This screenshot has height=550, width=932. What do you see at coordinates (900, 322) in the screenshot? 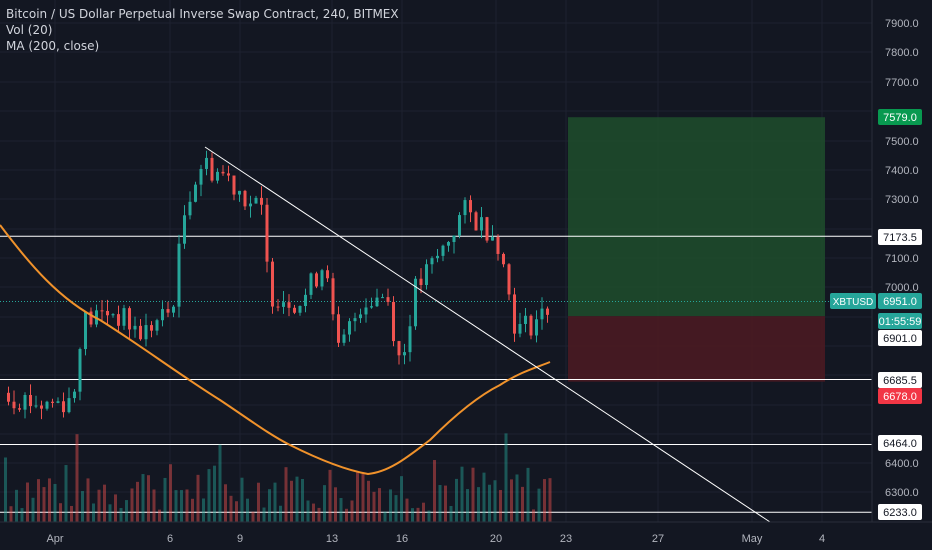
I see `countdown-label: 01:55:59` at bounding box center [900, 322].